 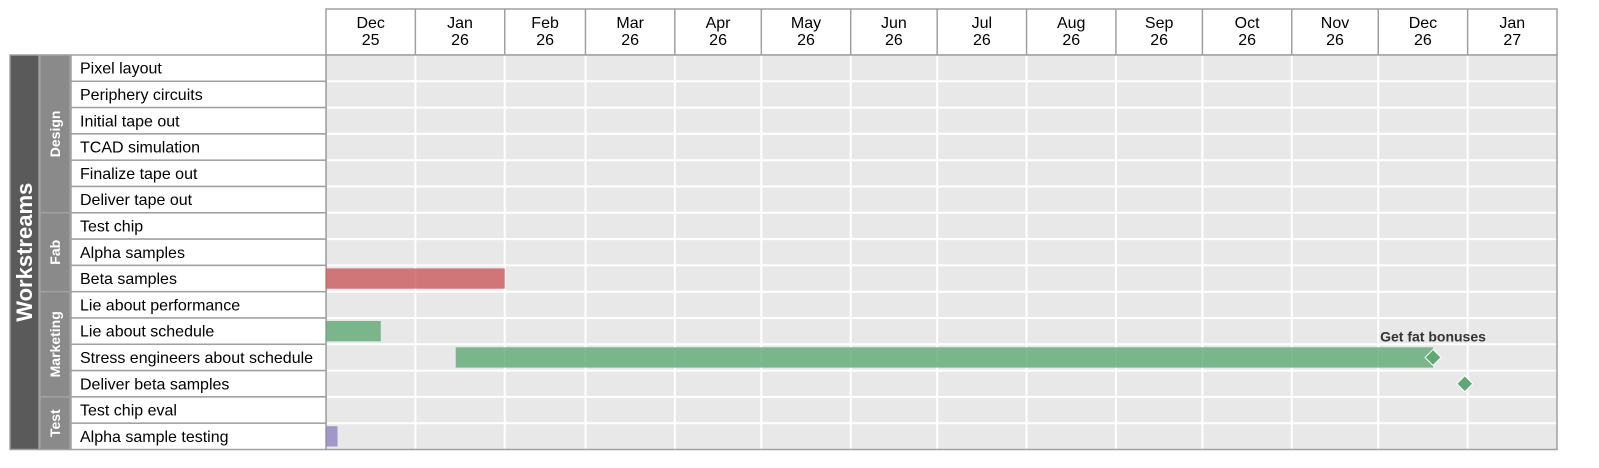 I want to click on group-band-fab, so click(x=55, y=252).